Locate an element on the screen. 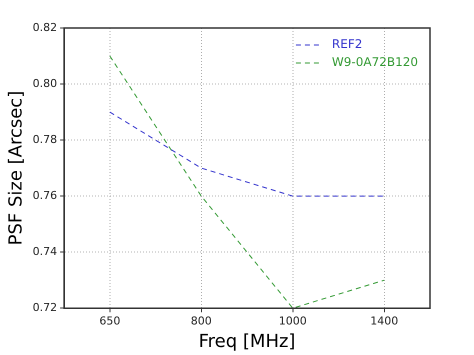 The height and width of the screenshot is (355, 474). x-tick-label: 1000 is located at coordinates (292, 321).